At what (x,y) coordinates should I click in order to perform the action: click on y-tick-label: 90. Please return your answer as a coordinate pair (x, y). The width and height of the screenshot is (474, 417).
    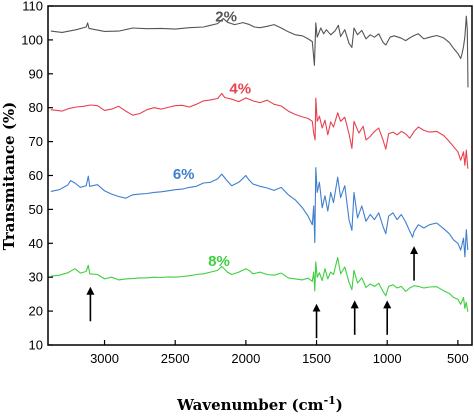
    Looking at the image, I should click on (36, 73).